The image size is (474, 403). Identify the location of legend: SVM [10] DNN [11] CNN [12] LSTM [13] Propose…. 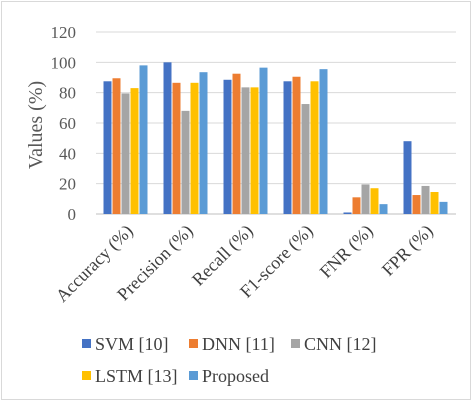
(229, 360).